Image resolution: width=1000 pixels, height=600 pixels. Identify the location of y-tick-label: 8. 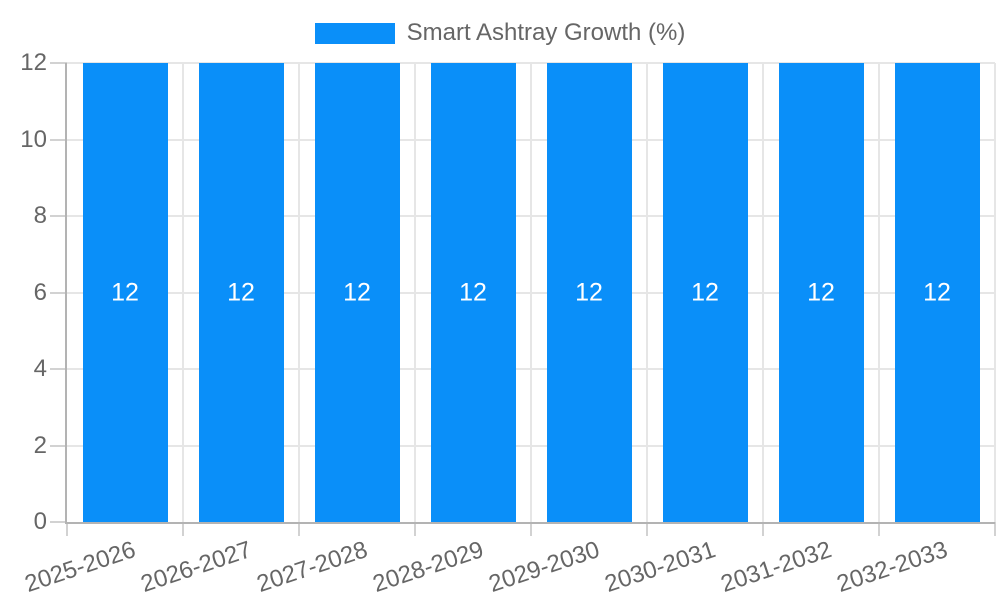
(40, 215).